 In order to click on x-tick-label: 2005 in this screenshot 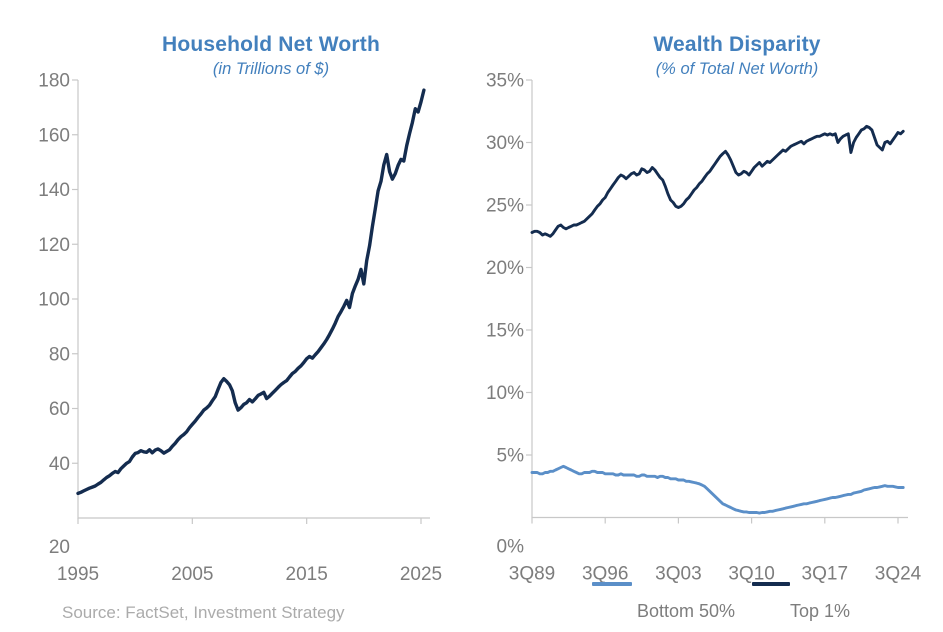, I will do `click(192, 574)`.